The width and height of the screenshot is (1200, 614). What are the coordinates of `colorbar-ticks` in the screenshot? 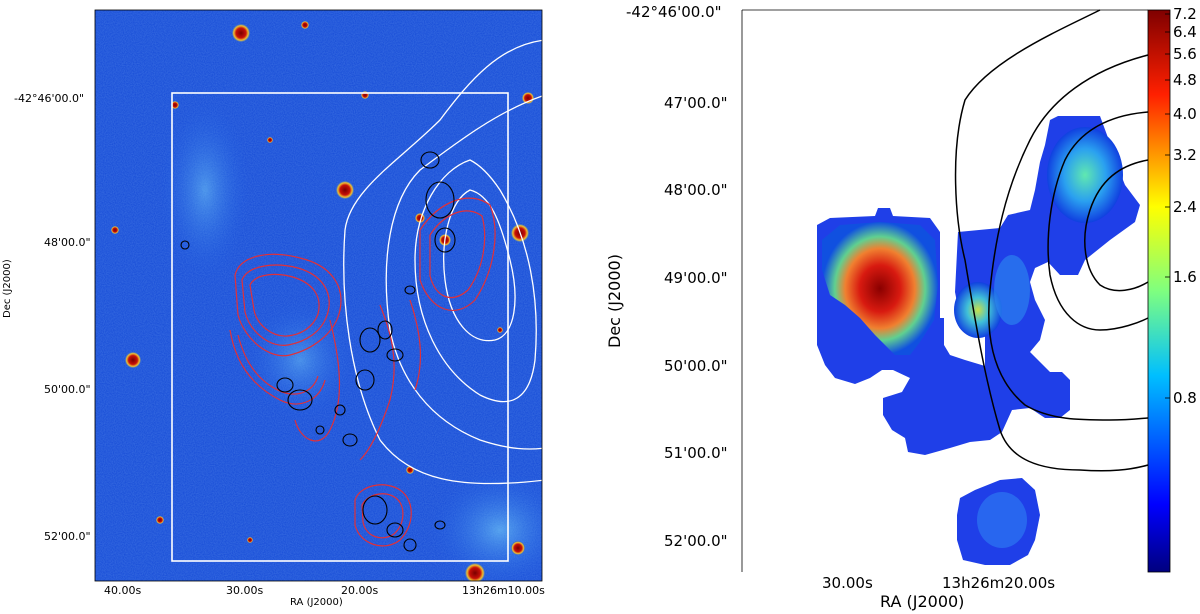 It's located at (1167, 206).